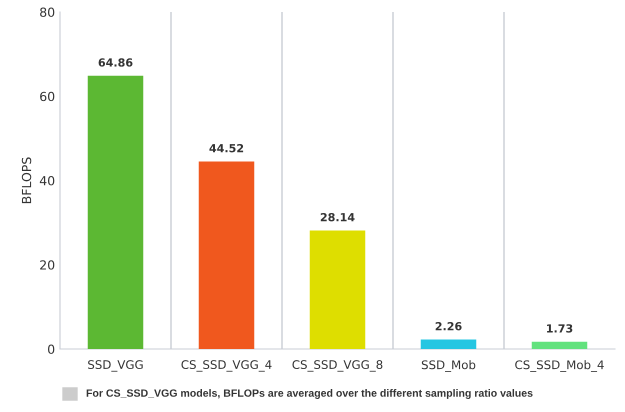 Image resolution: width=625 pixels, height=412 pixels. Describe the element at coordinates (226, 148) in the screenshot. I see `data-label: 44.52` at that location.